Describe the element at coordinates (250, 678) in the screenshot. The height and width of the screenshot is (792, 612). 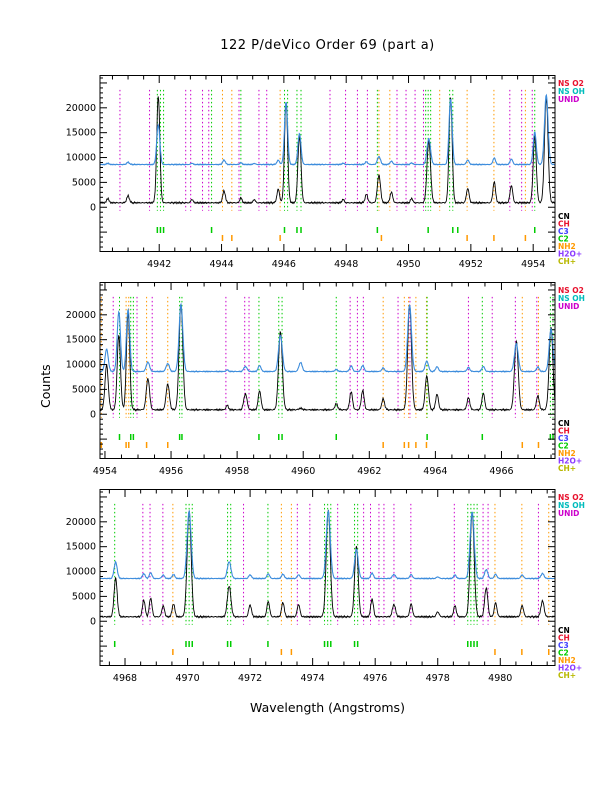
I see `x-tick-label: 4972` at that location.